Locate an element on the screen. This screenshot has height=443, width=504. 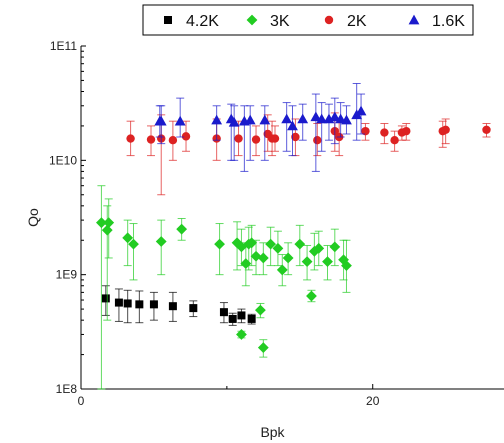
y-tick-label: 1E9 is located at coordinates (67, 275).